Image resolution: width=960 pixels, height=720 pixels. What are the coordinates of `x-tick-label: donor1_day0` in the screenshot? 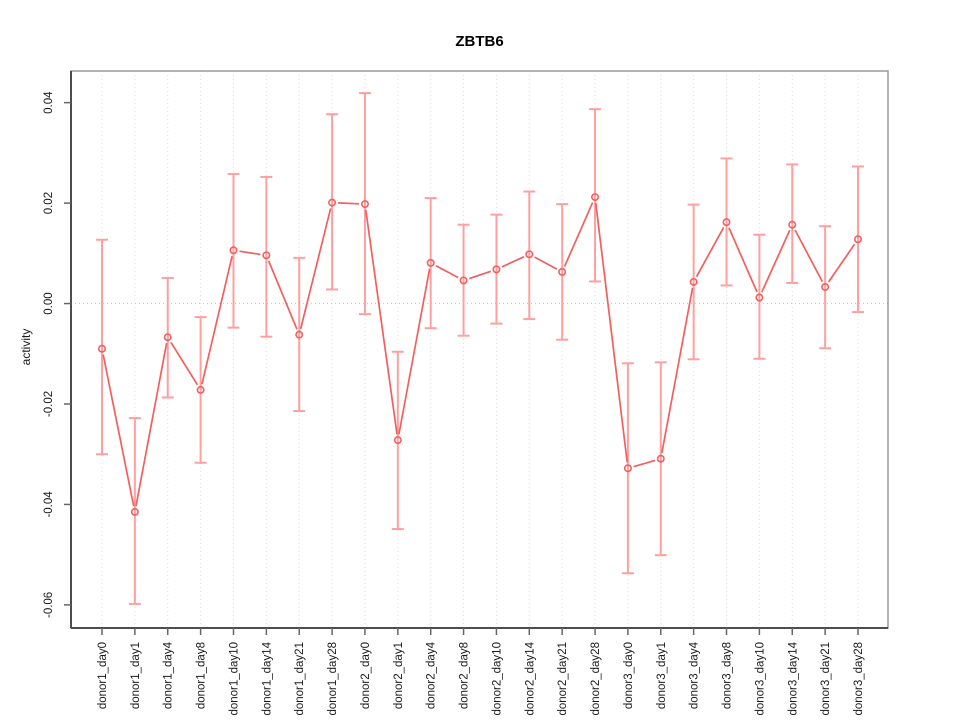 It's located at (103, 675).